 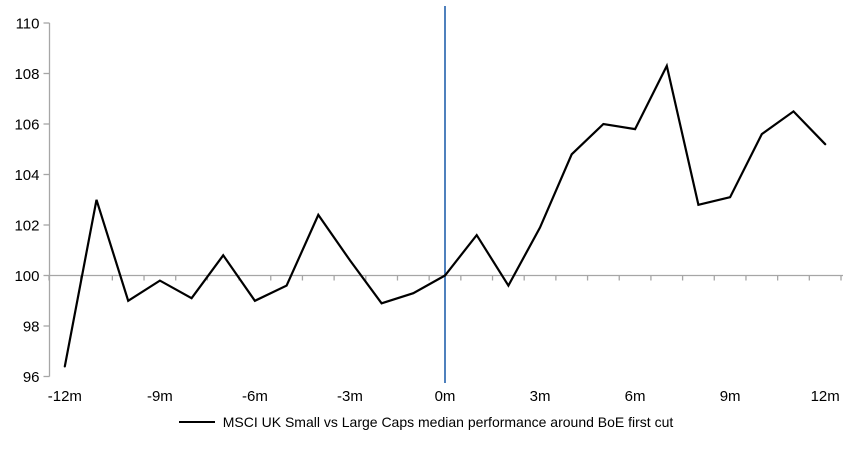 I want to click on y-axis-label: 106, so click(x=26, y=125).